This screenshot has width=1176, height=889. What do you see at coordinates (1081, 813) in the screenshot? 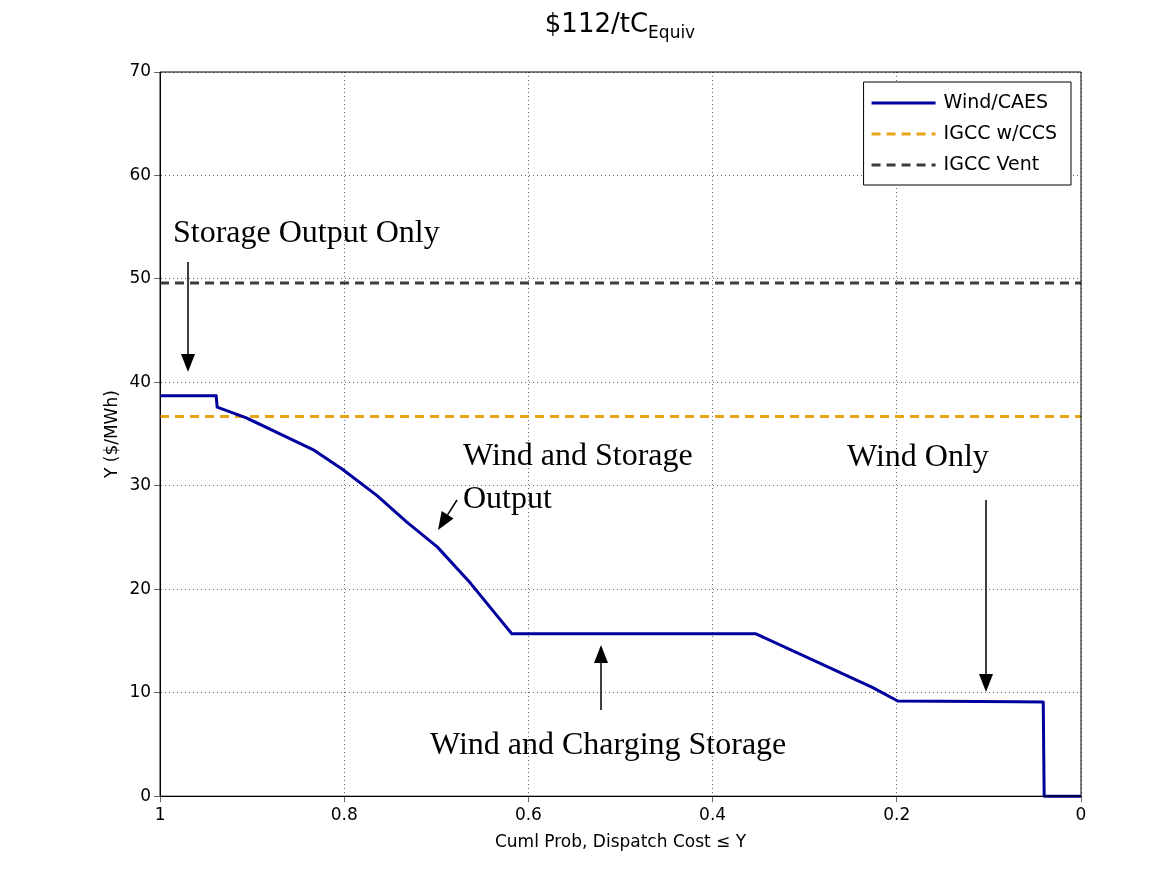
I see `x-tick-label: 0` at bounding box center [1081, 813].